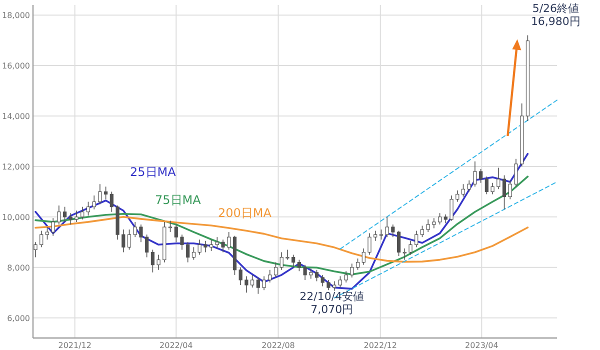 The width and height of the screenshot is (600, 350). I want to click on y-tick-label: 12,000, so click(16, 167).